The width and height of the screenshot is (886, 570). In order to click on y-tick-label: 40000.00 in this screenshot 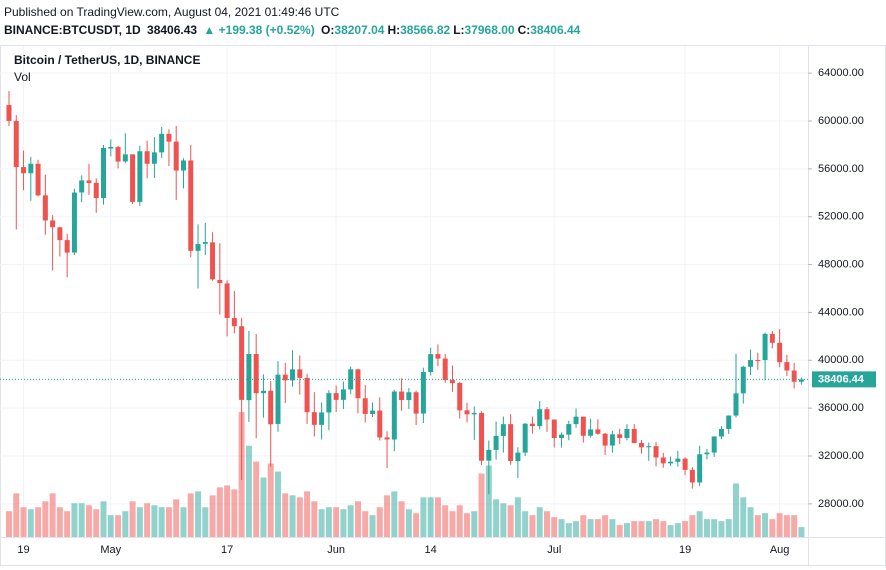, I will do `click(841, 360)`.